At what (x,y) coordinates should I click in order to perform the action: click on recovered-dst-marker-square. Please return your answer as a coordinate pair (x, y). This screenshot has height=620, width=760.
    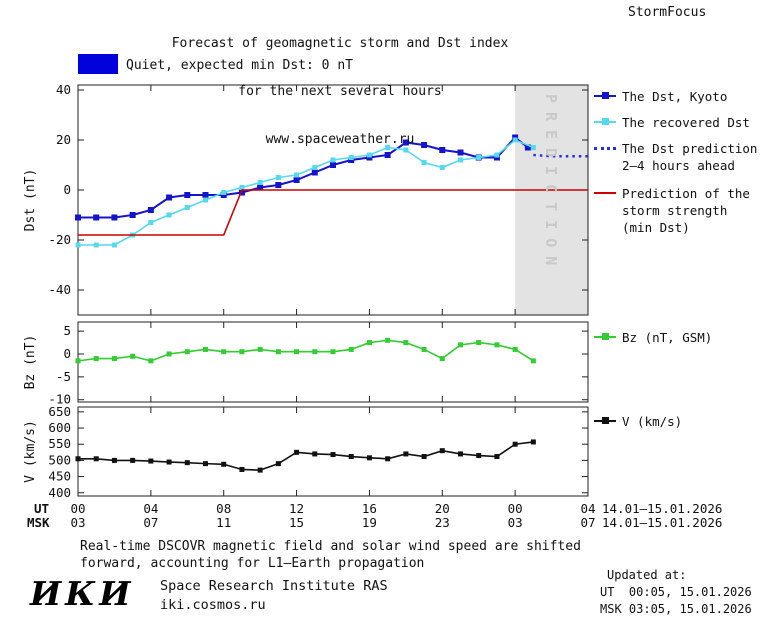
    Looking at the image, I should click on (605, 121).